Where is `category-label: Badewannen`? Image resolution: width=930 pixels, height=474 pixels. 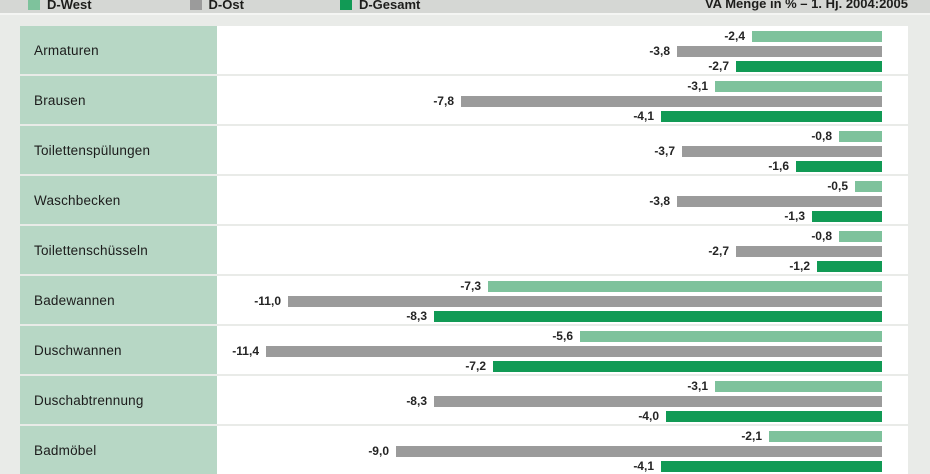 category-label: Badewannen is located at coordinates (74, 300).